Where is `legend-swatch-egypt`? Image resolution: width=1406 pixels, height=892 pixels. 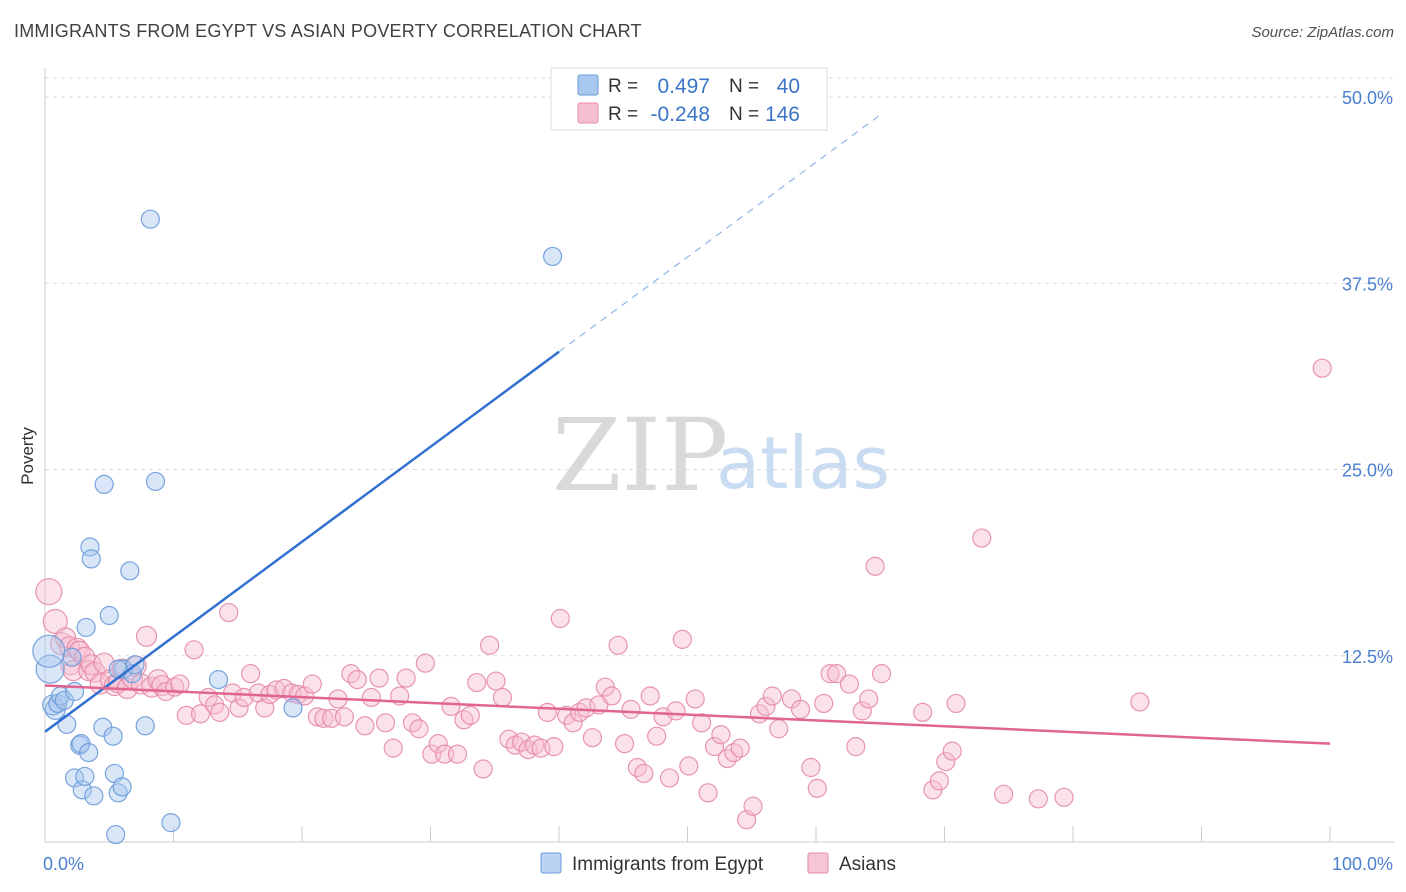 legend-swatch-egypt is located at coordinates (588, 85).